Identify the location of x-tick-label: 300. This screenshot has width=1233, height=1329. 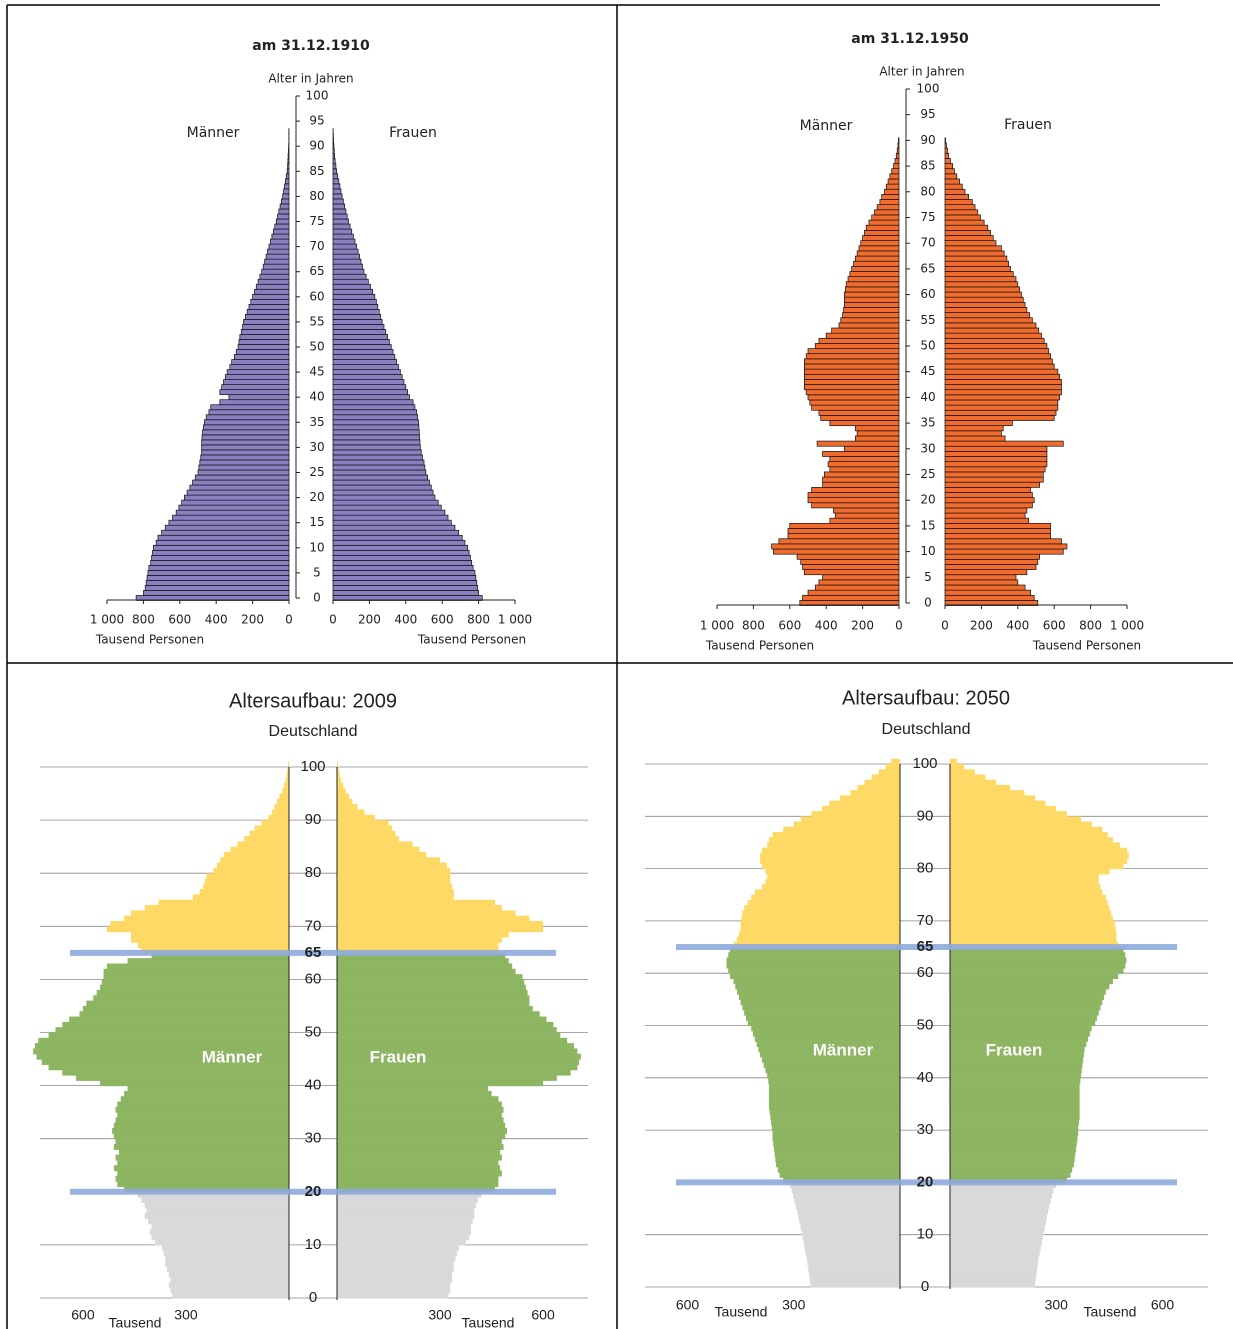
(1057, 1305).